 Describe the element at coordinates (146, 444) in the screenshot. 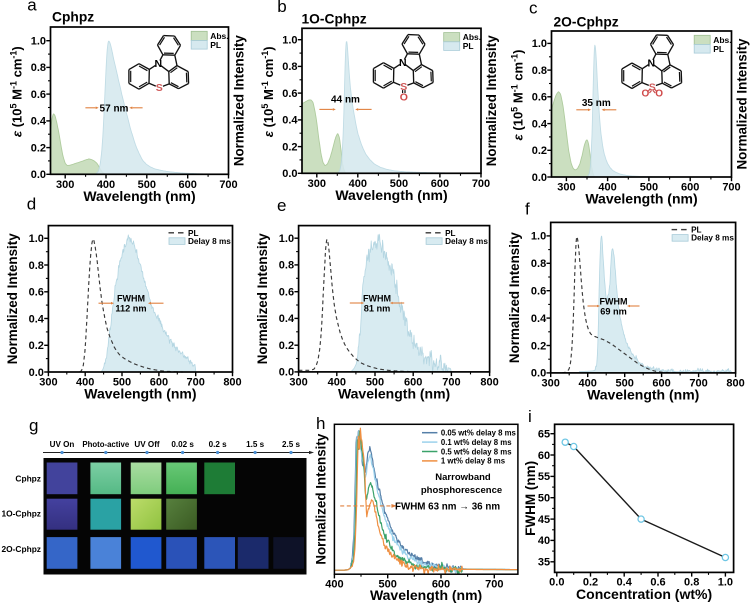

I see `svg-text: UV Off` at that location.